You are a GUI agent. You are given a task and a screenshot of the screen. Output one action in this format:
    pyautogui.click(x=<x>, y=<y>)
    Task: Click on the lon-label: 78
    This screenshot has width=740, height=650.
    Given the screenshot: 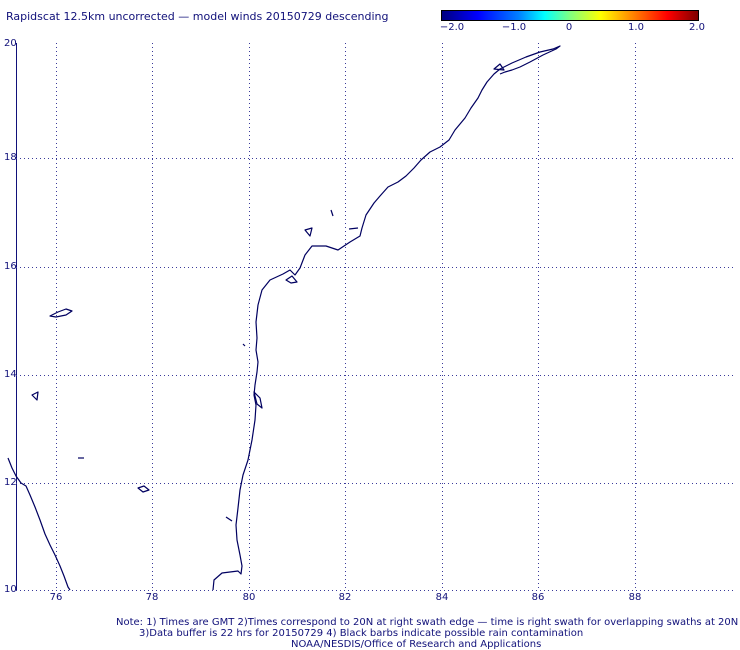 What is the action you would take?
    pyautogui.click(x=152, y=597)
    